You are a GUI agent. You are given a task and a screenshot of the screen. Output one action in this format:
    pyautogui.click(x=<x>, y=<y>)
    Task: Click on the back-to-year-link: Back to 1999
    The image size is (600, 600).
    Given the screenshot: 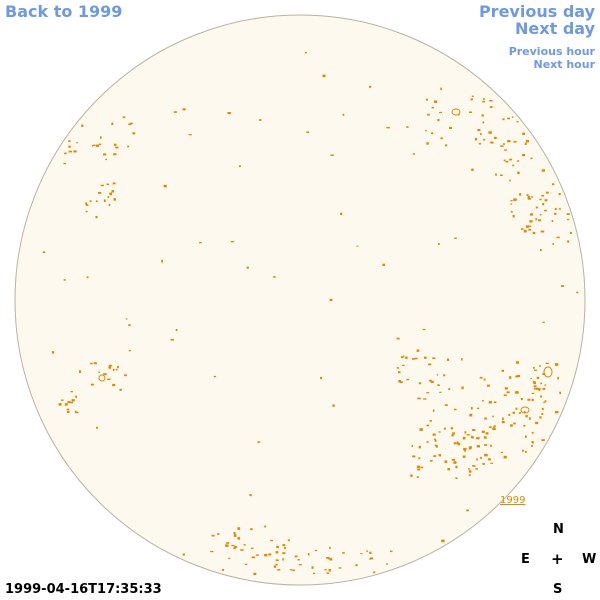 What is the action you would take?
    pyautogui.click(x=64, y=11)
    